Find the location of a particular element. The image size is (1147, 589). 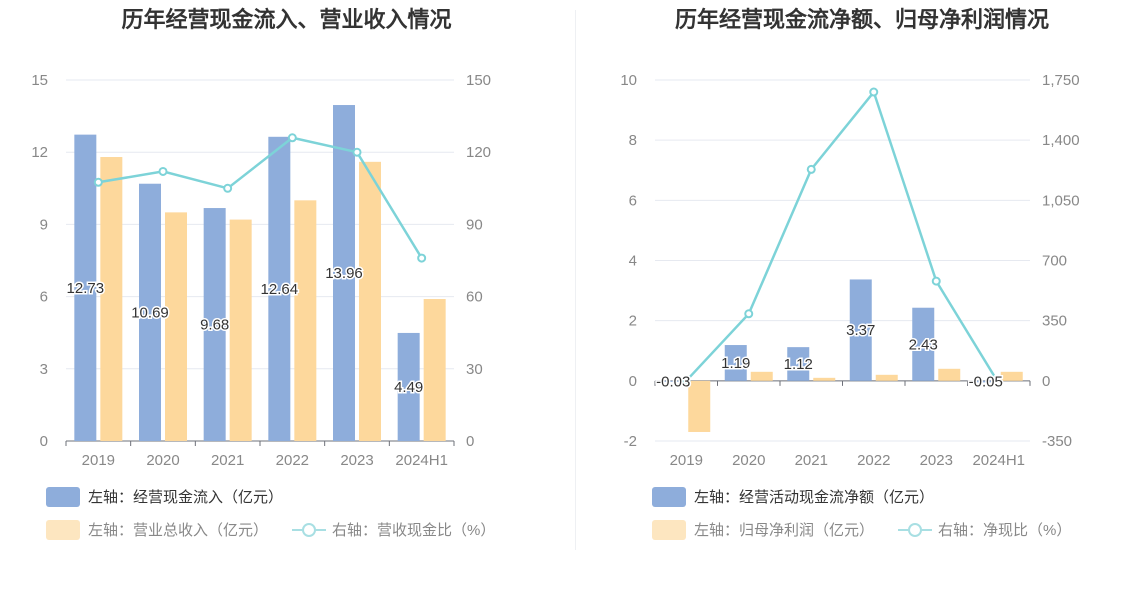

data-label: -0.03 is located at coordinates (673, 381).